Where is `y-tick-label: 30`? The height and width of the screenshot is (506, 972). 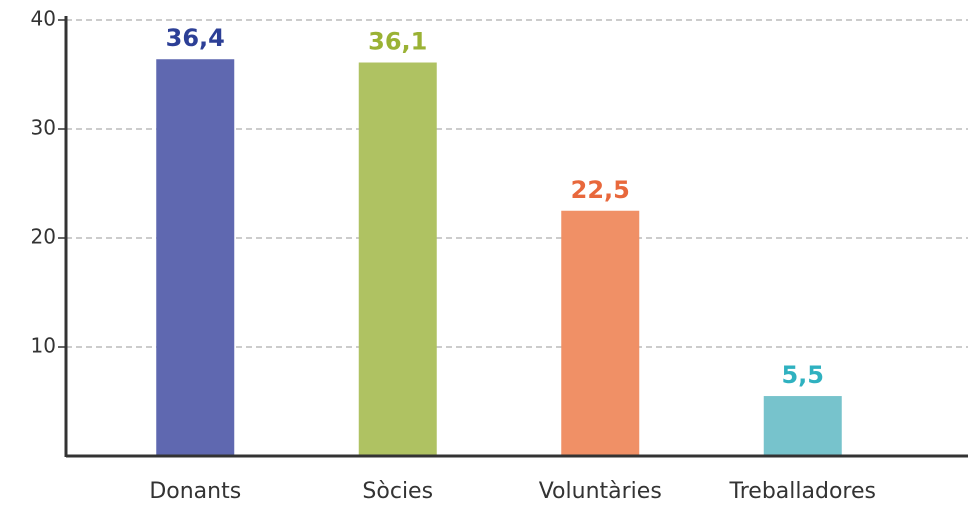
y-tick-label: 30 is located at coordinates (43, 128).